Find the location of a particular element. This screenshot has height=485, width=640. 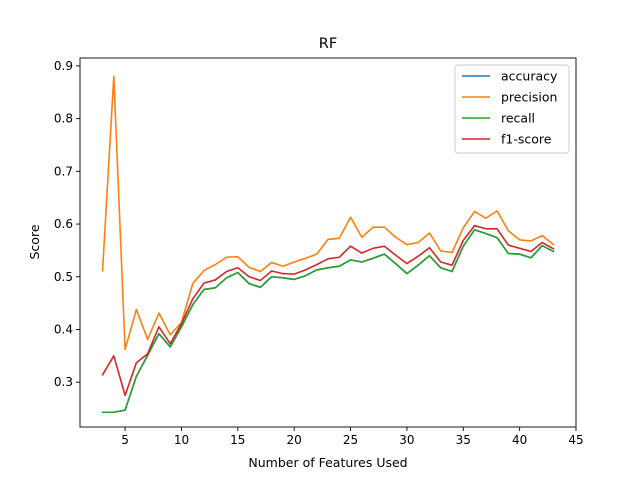

x-tick-label: 20 is located at coordinates (294, 440).